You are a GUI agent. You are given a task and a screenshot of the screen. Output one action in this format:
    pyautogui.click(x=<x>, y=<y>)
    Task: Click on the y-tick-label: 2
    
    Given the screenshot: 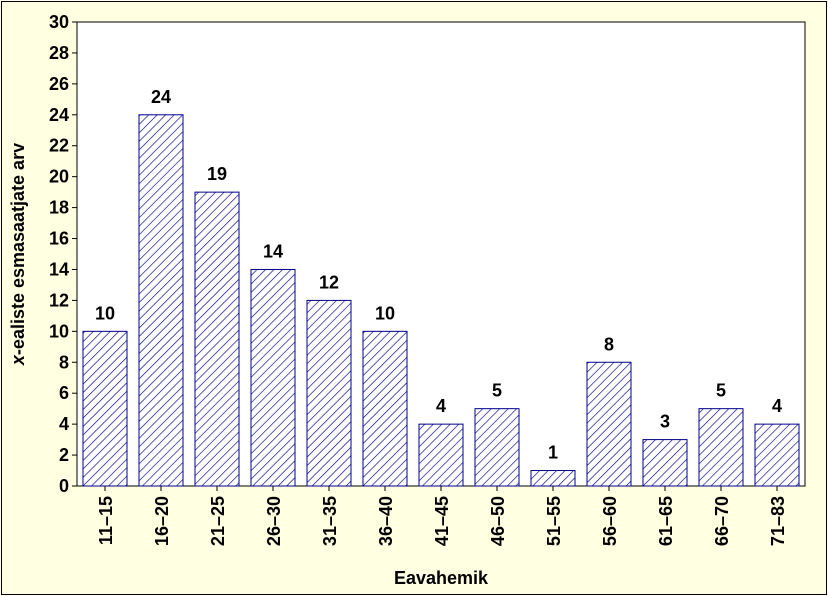 What is the action you would take?
    pyautogui.click(x=64, y=455)
    